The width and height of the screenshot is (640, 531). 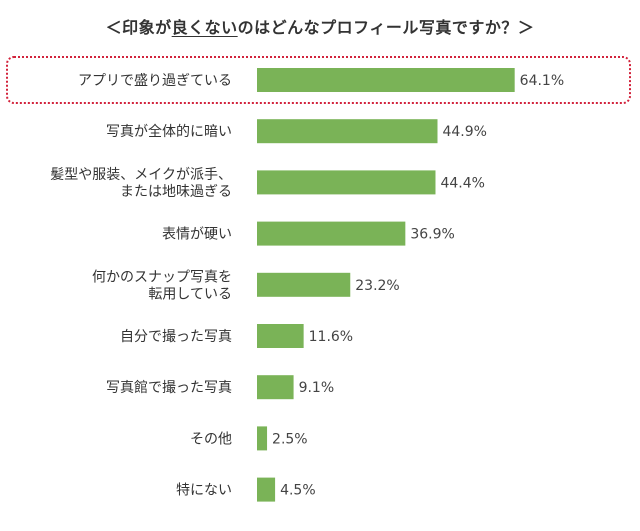 I want to click on highlight-box-top-item, so click(x=318, y=80).